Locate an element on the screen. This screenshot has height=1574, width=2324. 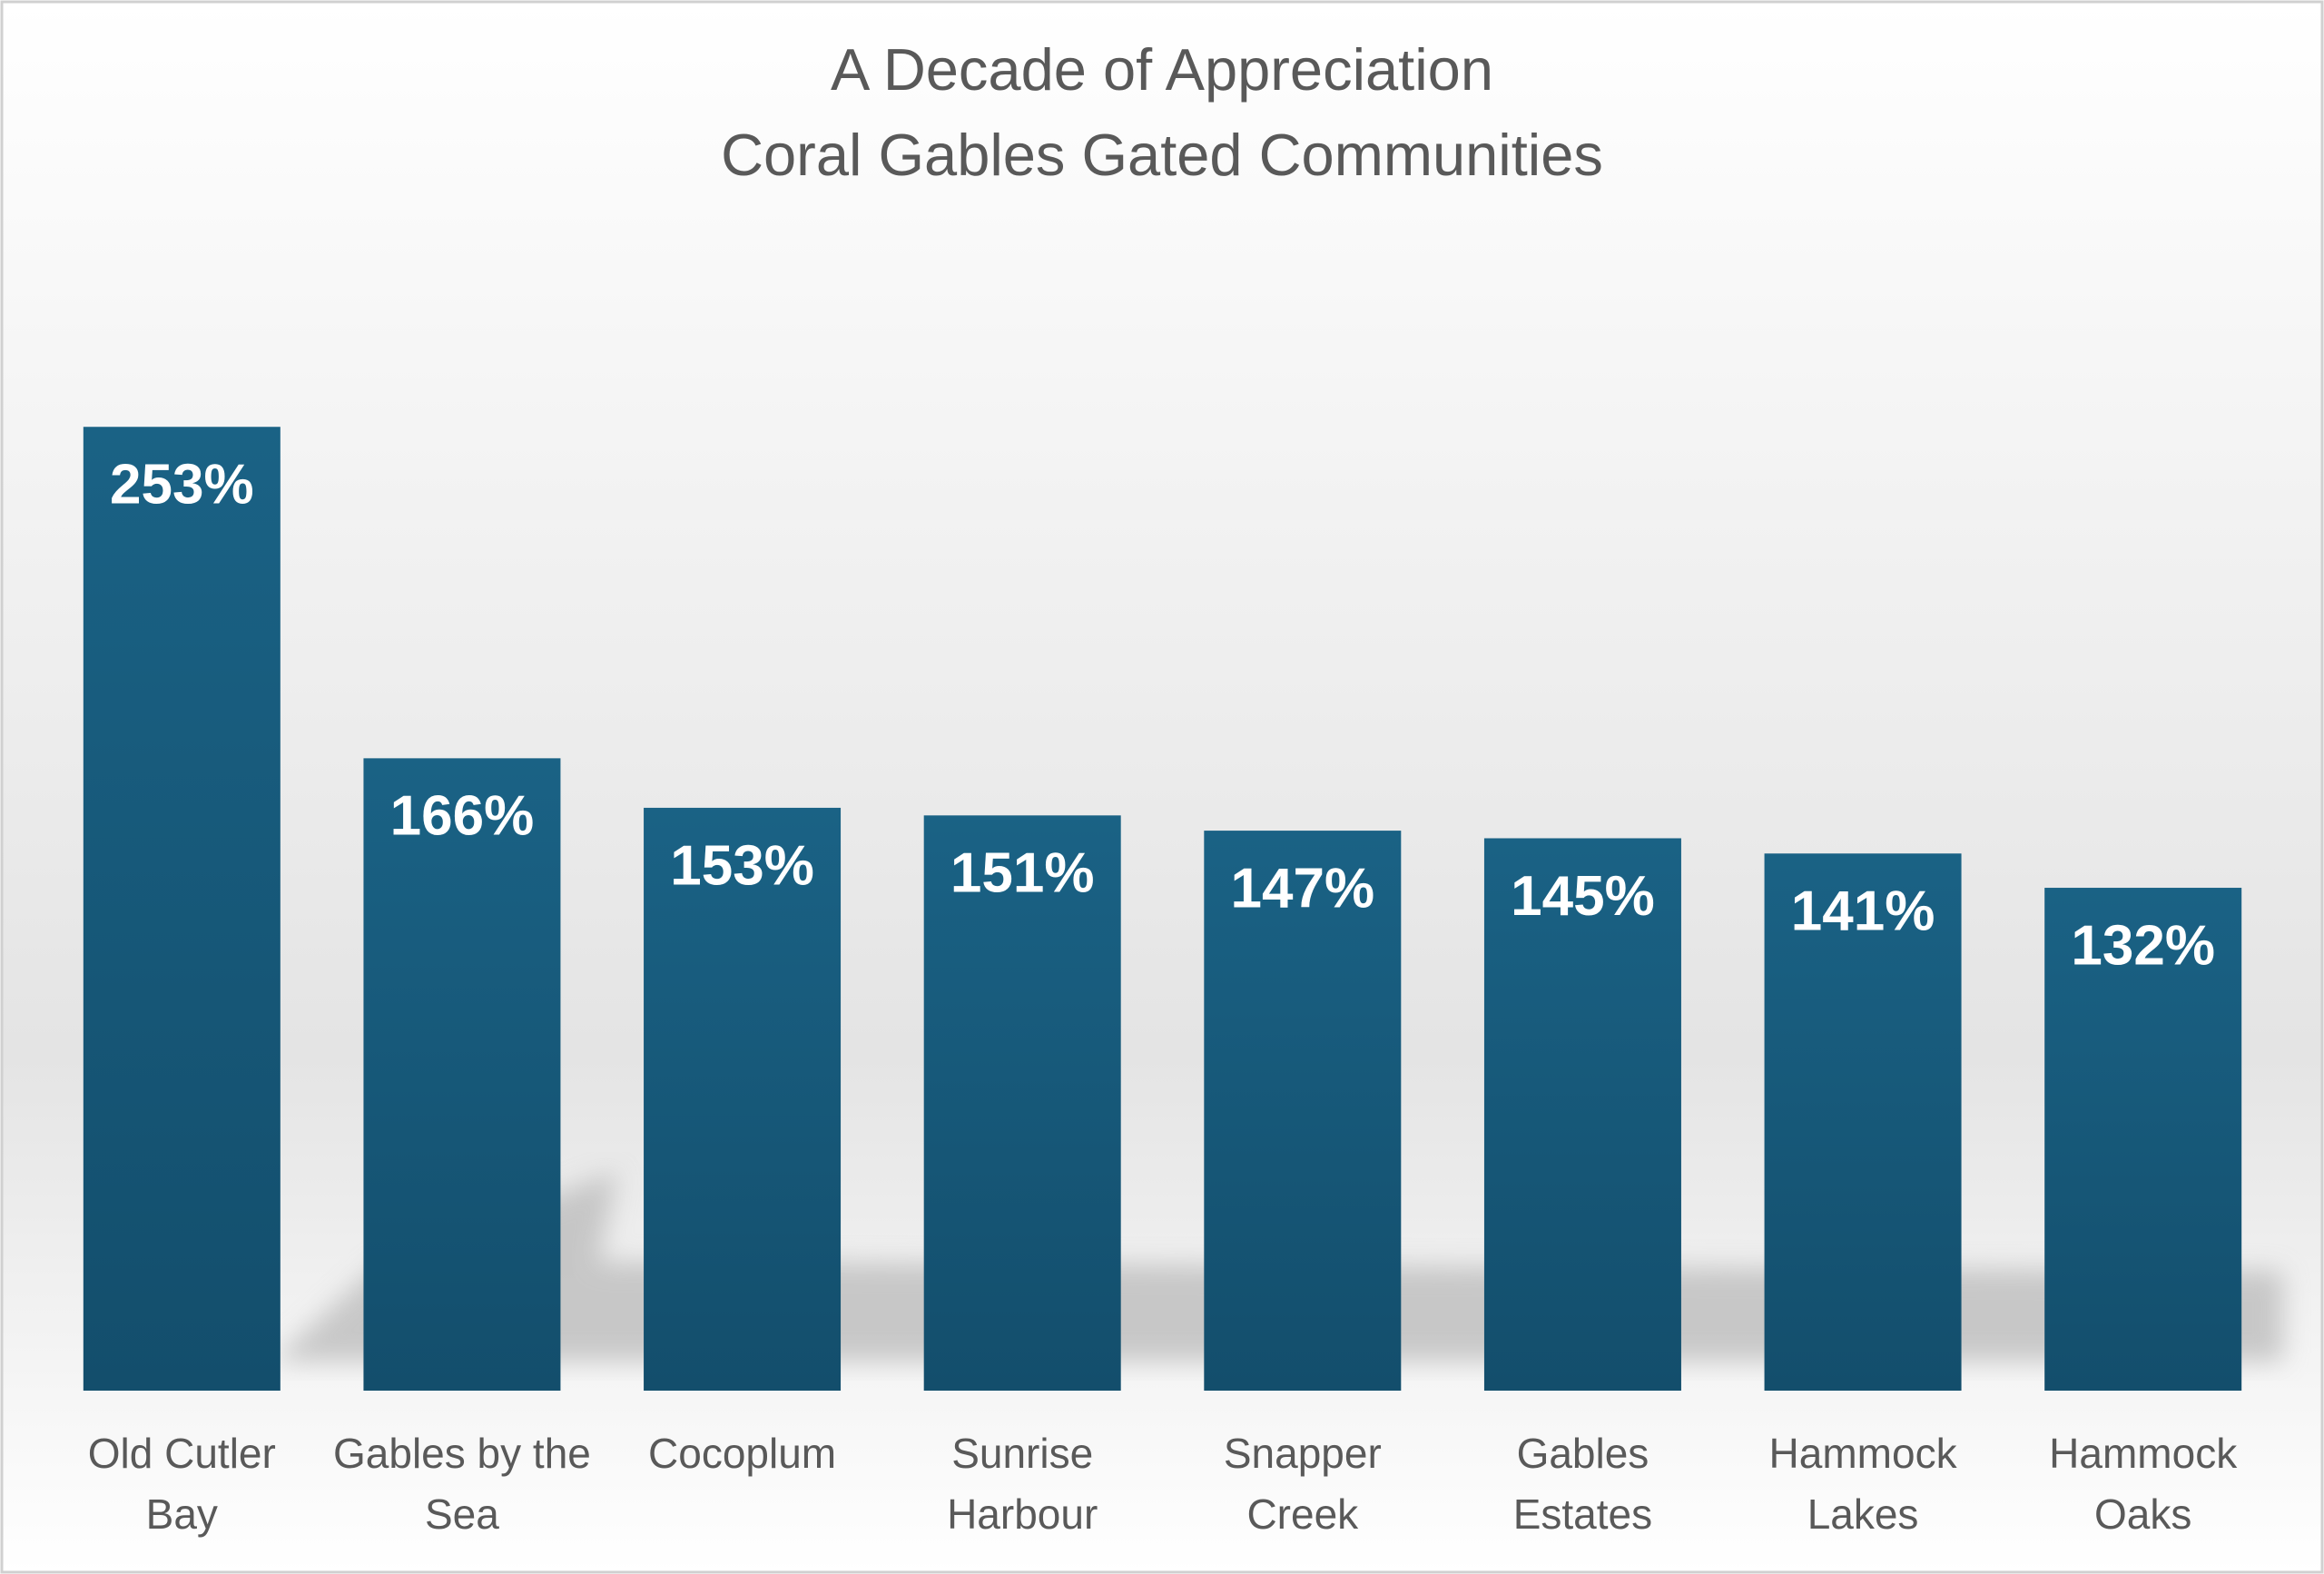
data-label: 151% is located at coordinates (1022, 873).